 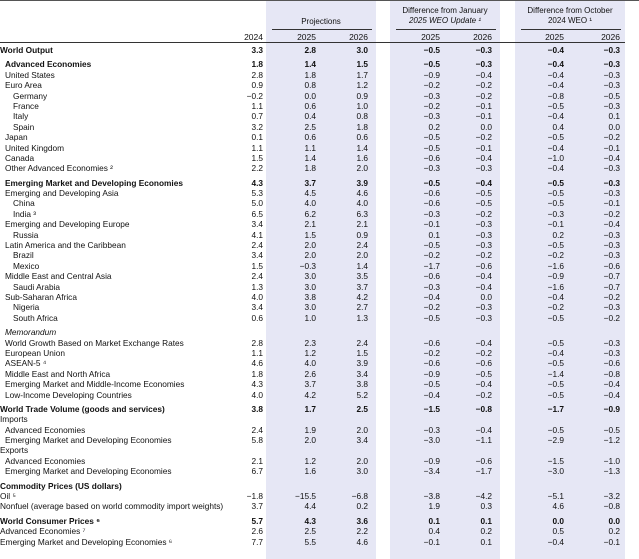 I want to click on row-value: 6.3, so click(x=362, y=213).